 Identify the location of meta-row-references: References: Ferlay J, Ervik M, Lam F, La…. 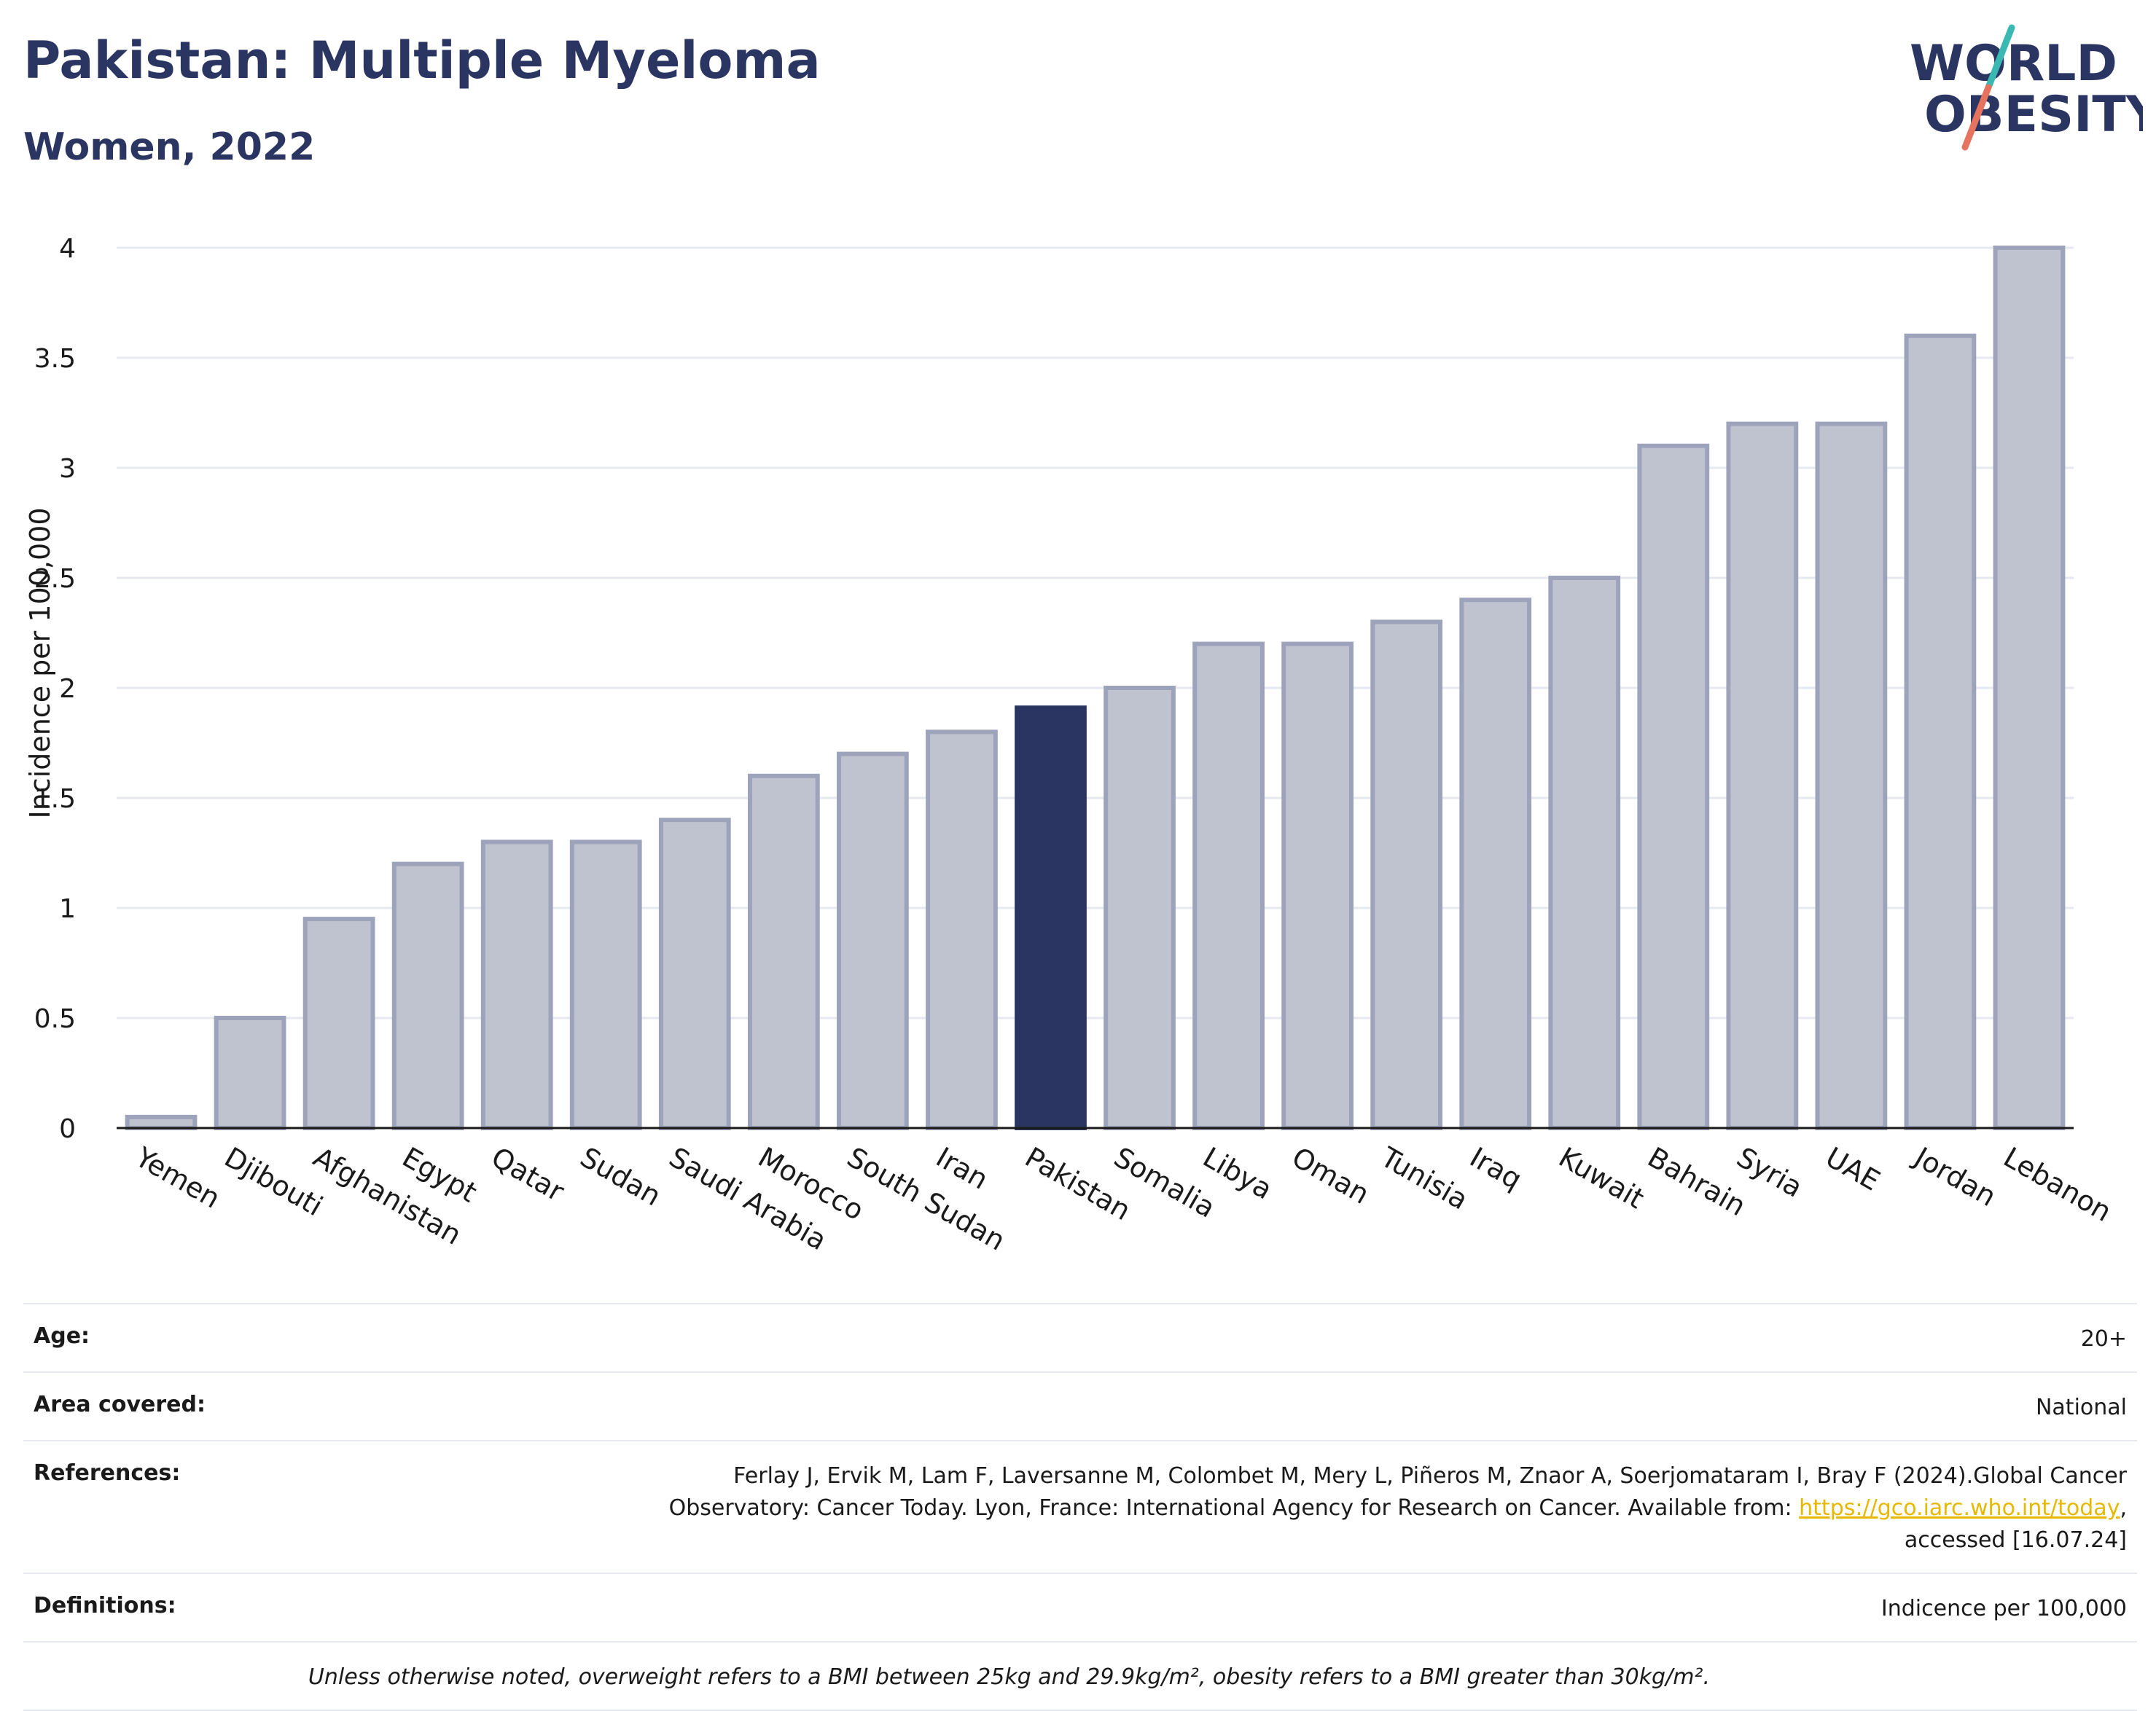
(1080, 1506).